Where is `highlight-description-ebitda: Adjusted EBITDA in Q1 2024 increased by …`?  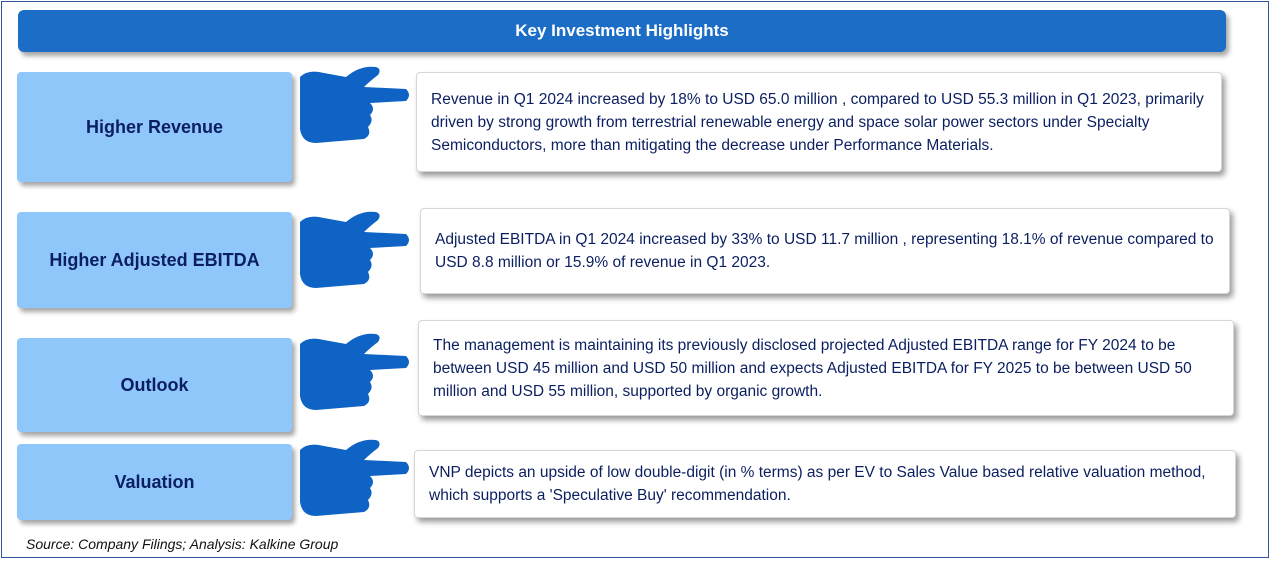 highlight-description-ebitda: Adjusted EBITDA in Q1 2024 increased by … is located at coordinates (825, 251).